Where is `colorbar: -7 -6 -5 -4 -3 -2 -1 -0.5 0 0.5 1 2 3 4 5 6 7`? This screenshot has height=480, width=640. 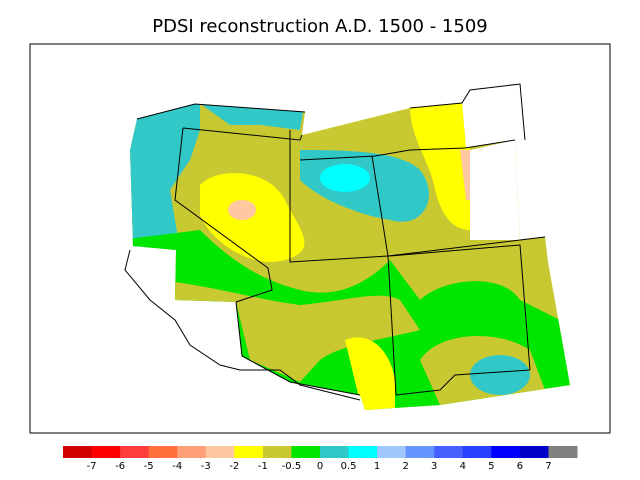
colorbar: -7 -6 -5 -4 -3 -2 -1 -0.5 0 0.5 1 2 3 4 5 6 7 is located at coordinates (320, 459).